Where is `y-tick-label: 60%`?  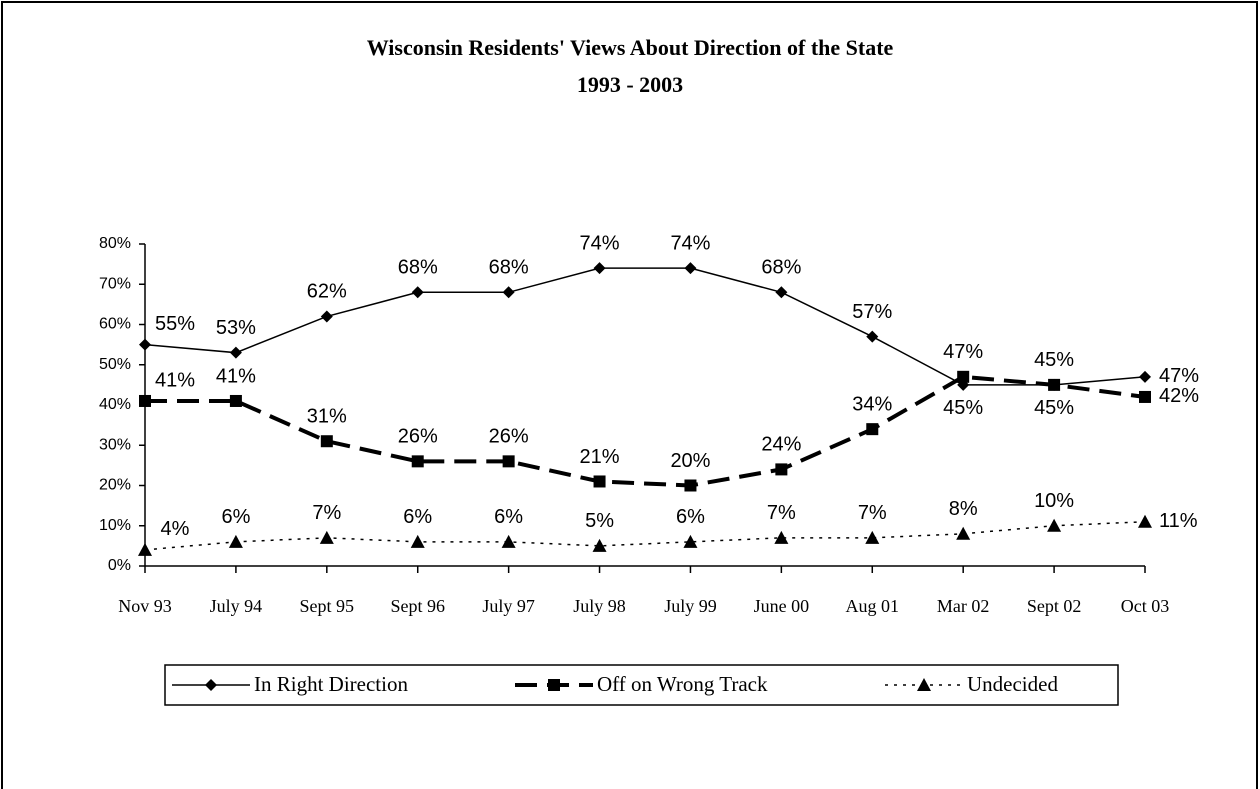 y-tick-label: 60% is located at coordinates (115, 324).